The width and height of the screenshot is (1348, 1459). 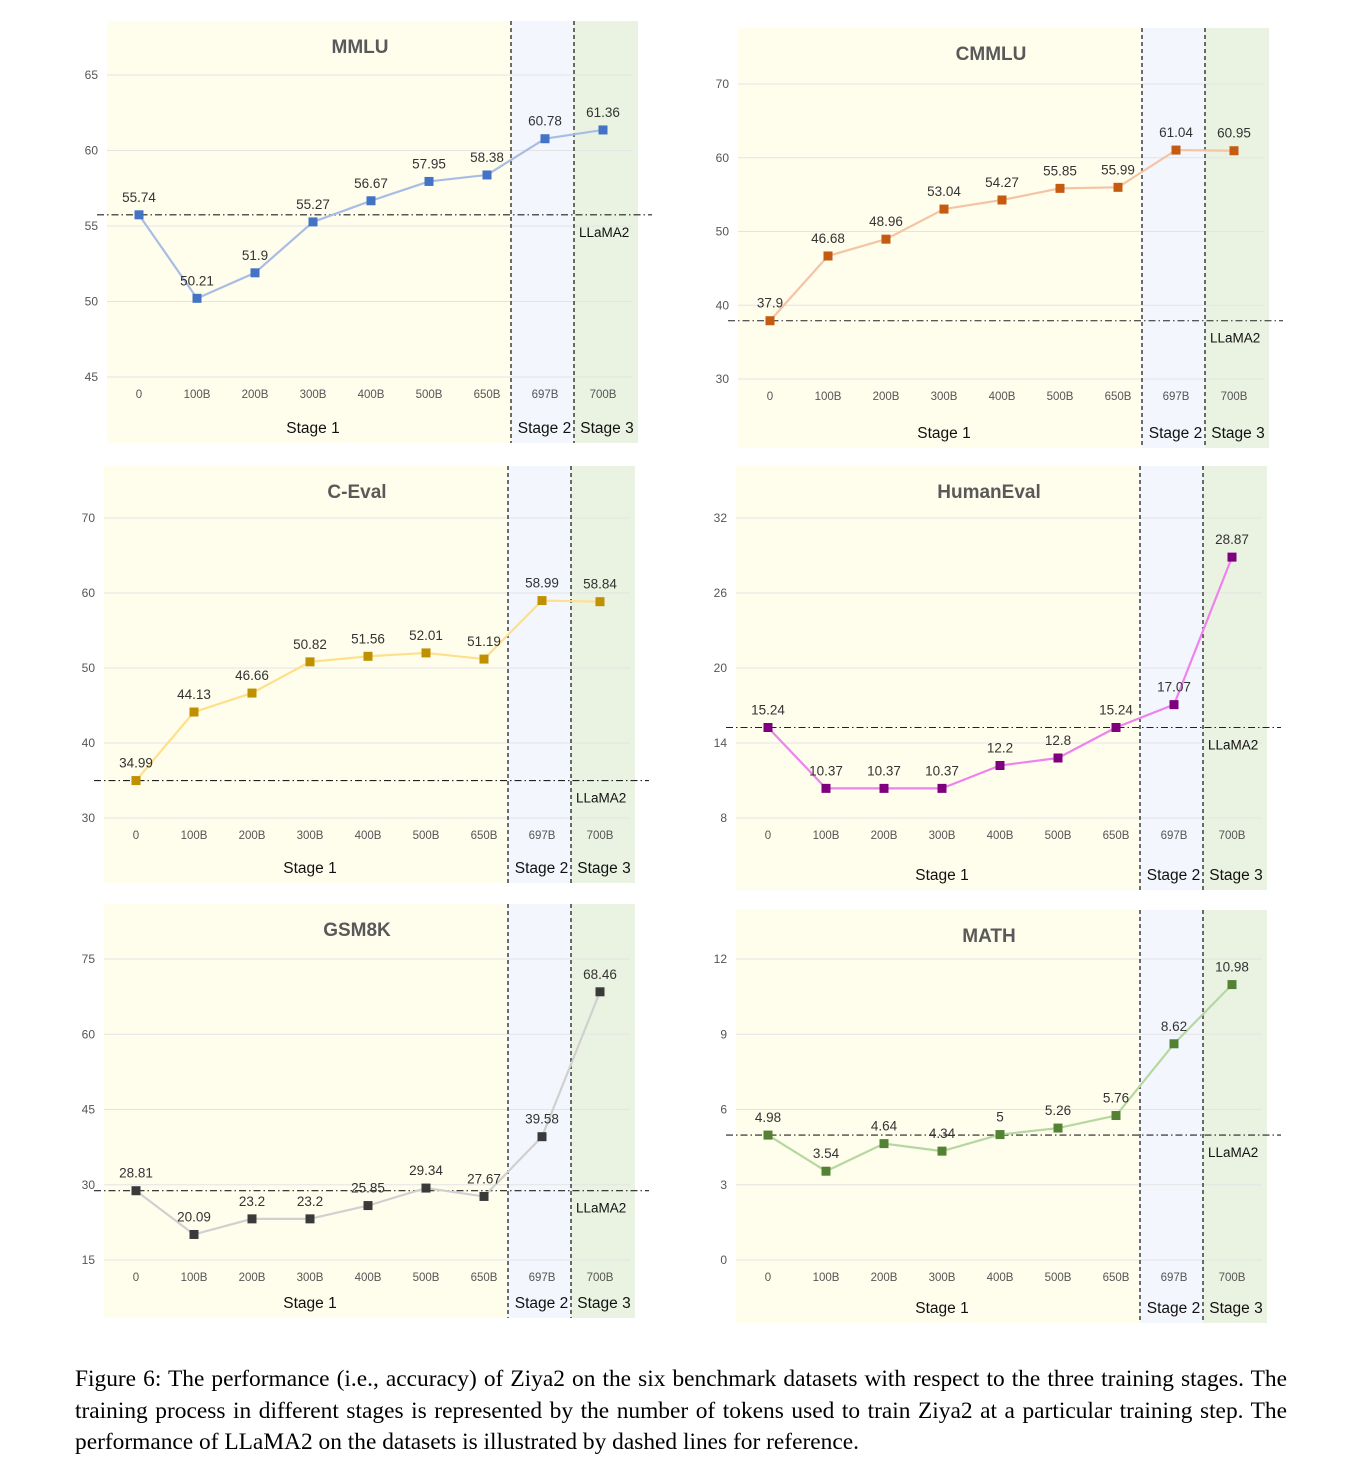 What do you see at coordinates (723, 818) in the screenshot?
I see `y-tick-label: 8` at bounding box center [723, 818].